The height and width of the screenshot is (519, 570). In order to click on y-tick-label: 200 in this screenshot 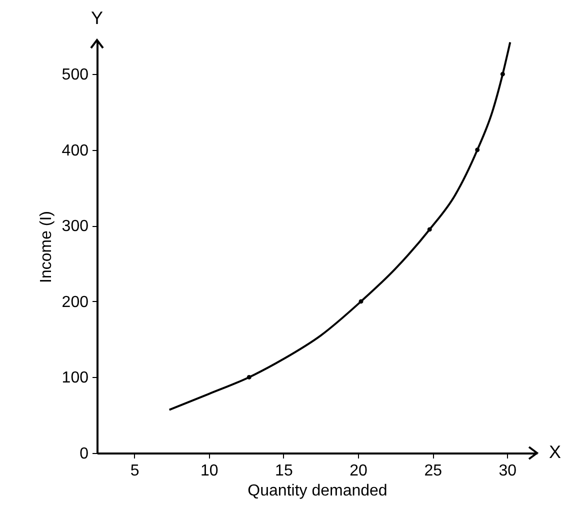, I will do `click(75, 302)`.